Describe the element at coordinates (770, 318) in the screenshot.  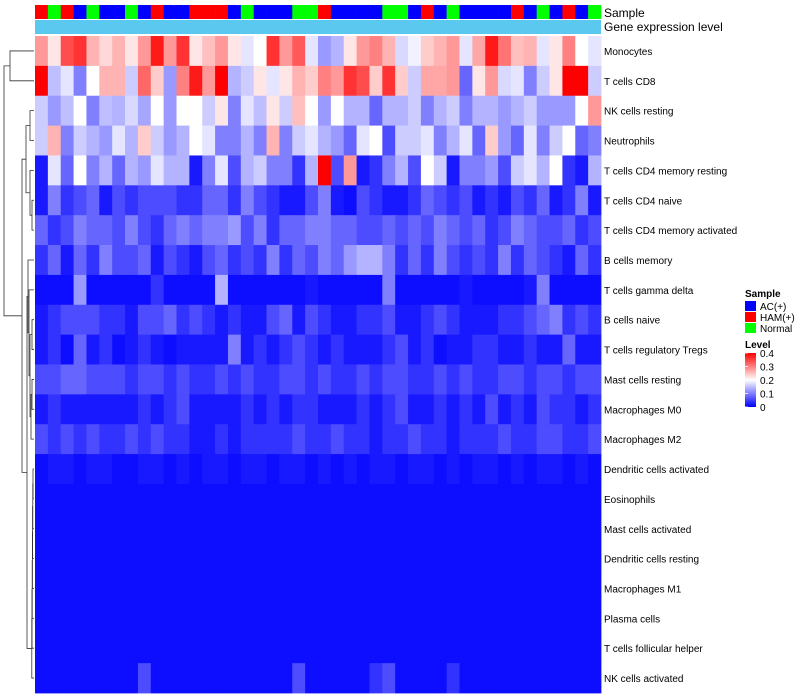
I see `legend-sample-entries: AC(+)HAM(+)Normal` at that location.